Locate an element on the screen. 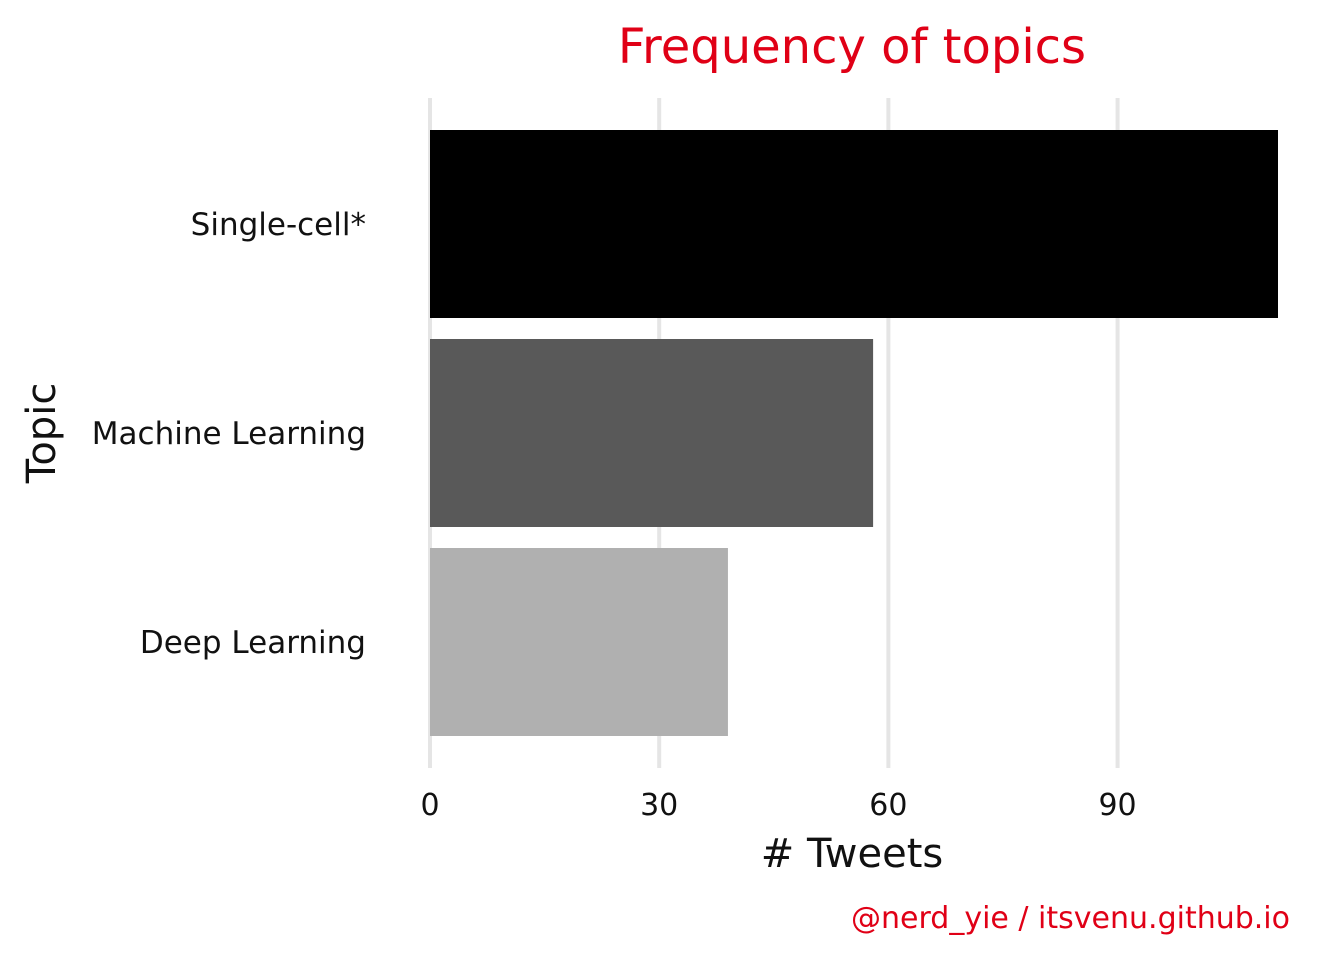 The image size is (1344, 960). x-tick-label: 60 is located at coordinates (888, 805).